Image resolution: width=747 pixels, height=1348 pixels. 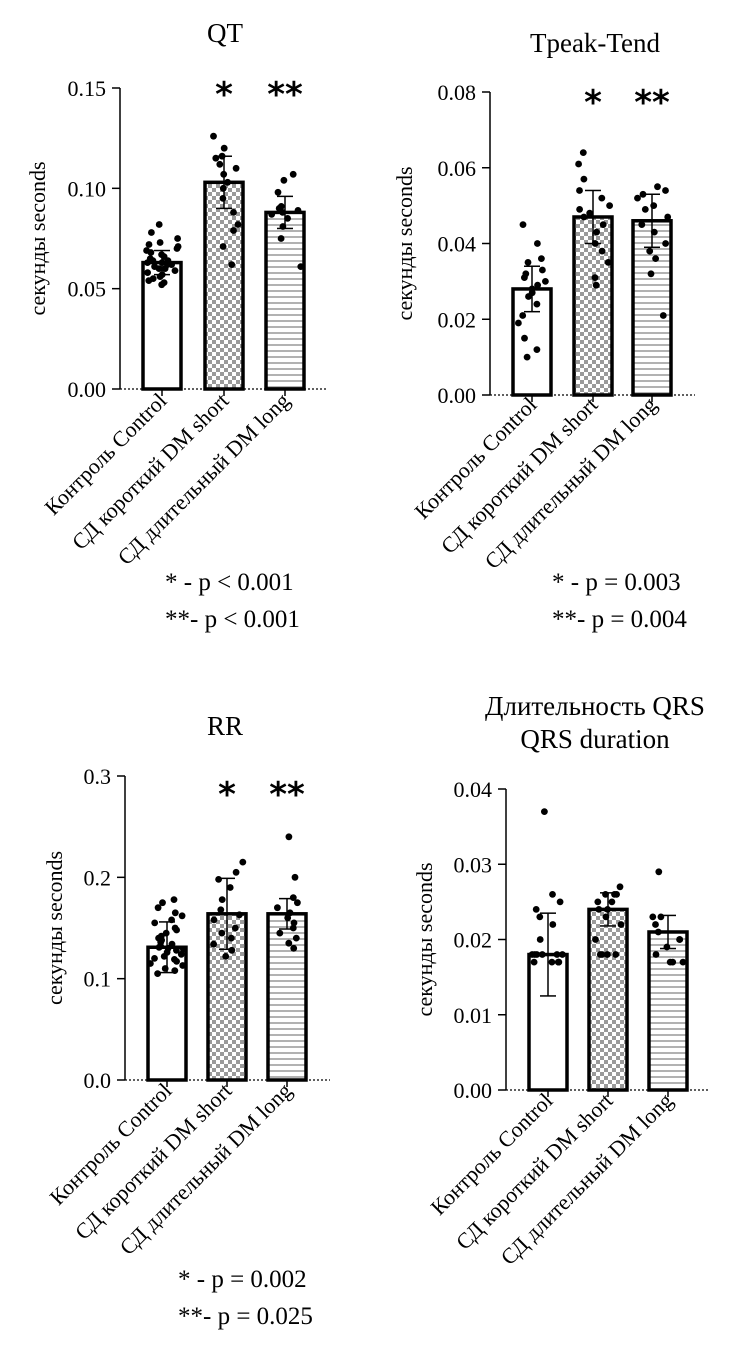 I want to click on p-value-note: **- p < 0.001, so click(x=232, y=619).